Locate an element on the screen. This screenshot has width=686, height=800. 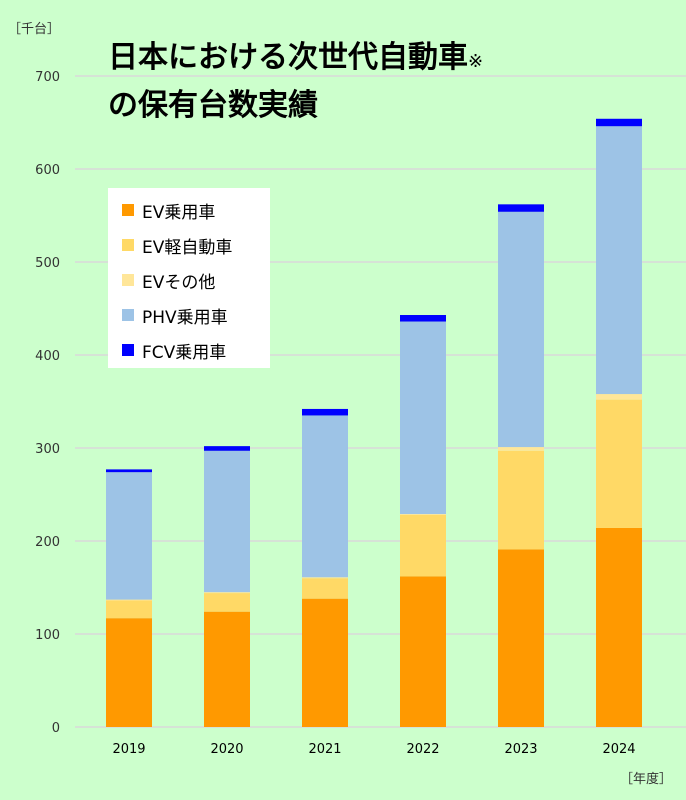
y-tick-label: 400 is located at coordinates (47, 356).